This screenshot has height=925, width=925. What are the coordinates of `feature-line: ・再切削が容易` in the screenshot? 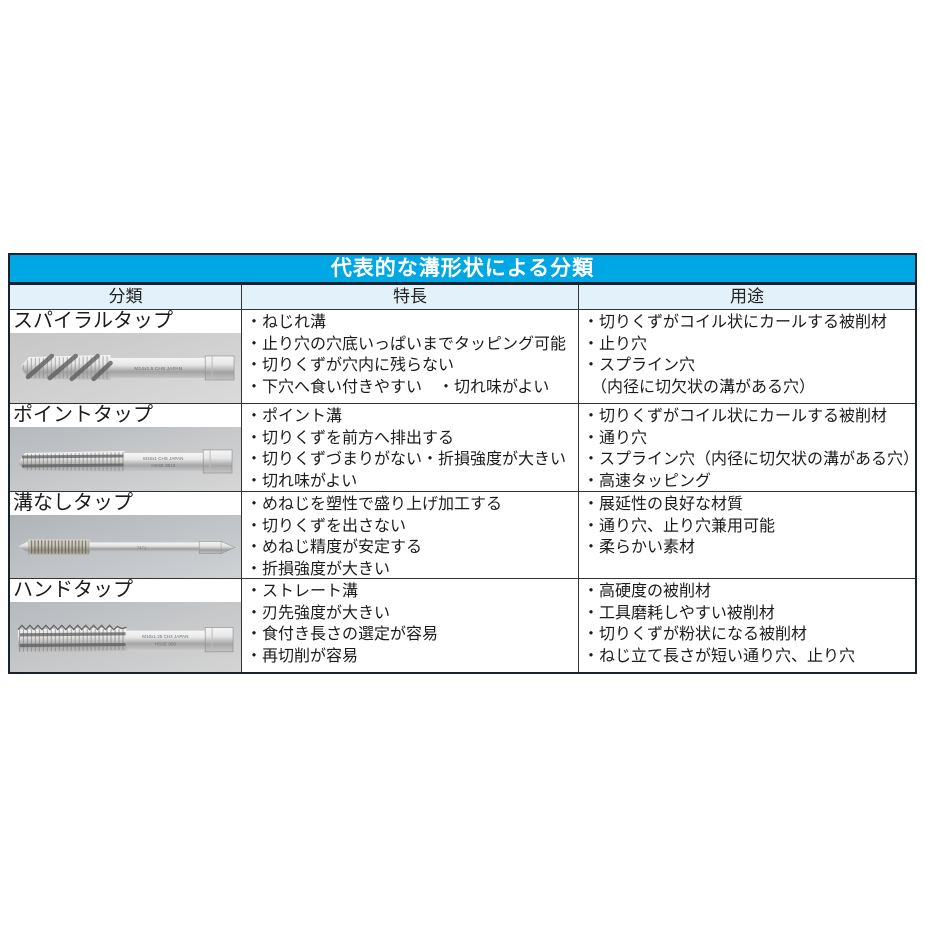 It's located at (302, 656).